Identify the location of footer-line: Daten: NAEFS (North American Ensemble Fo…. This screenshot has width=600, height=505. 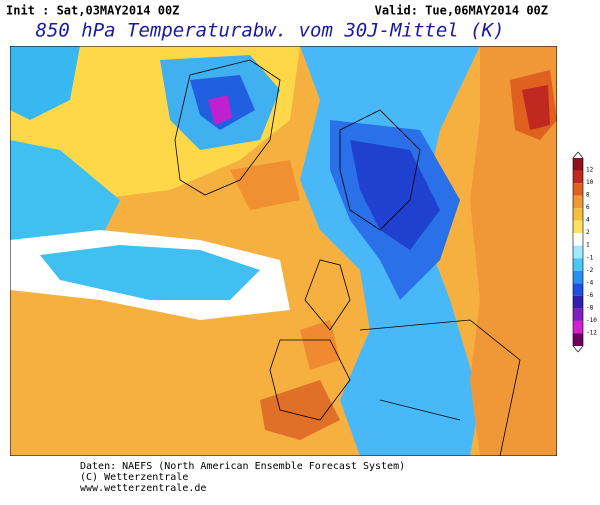
(242, 466).